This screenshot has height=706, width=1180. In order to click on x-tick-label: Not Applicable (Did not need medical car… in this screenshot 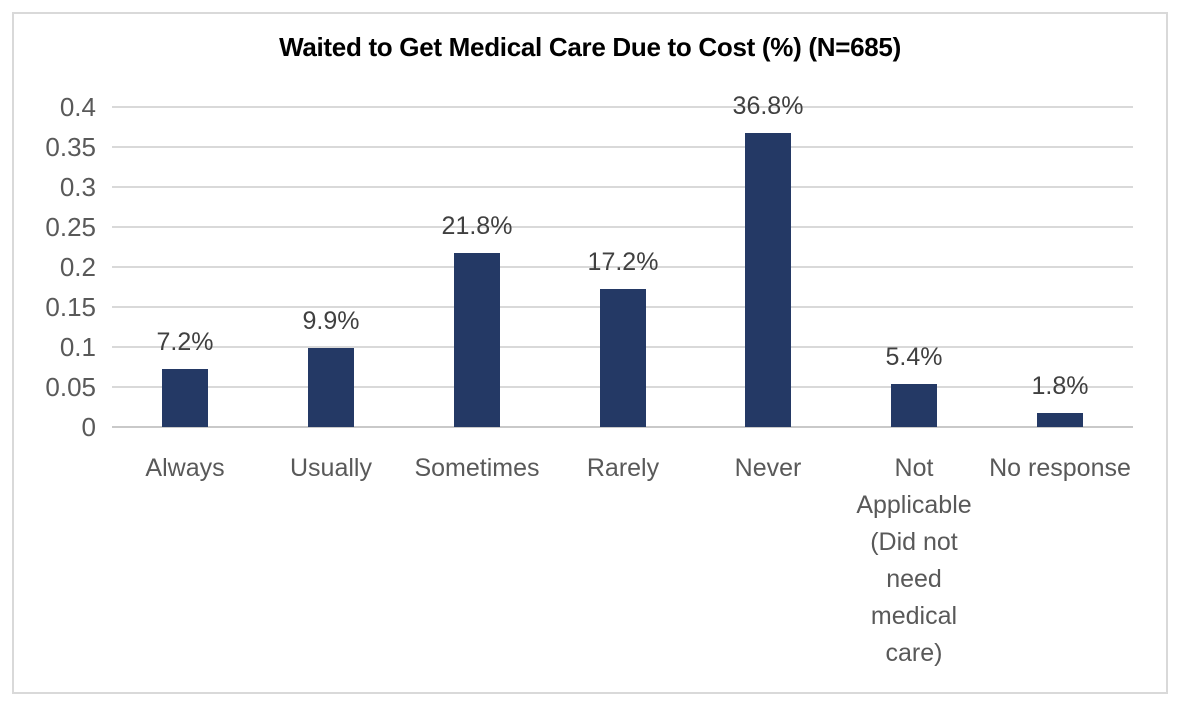, I will do `click(914, 560)`.